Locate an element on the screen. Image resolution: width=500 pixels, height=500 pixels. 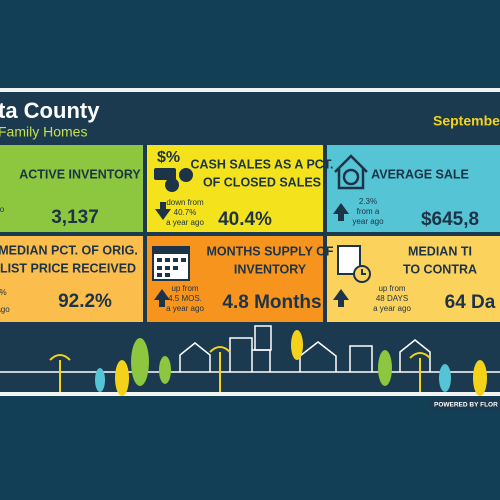
tile-title: ACTIVE INVENTORY is located at coordinates (80, 174).